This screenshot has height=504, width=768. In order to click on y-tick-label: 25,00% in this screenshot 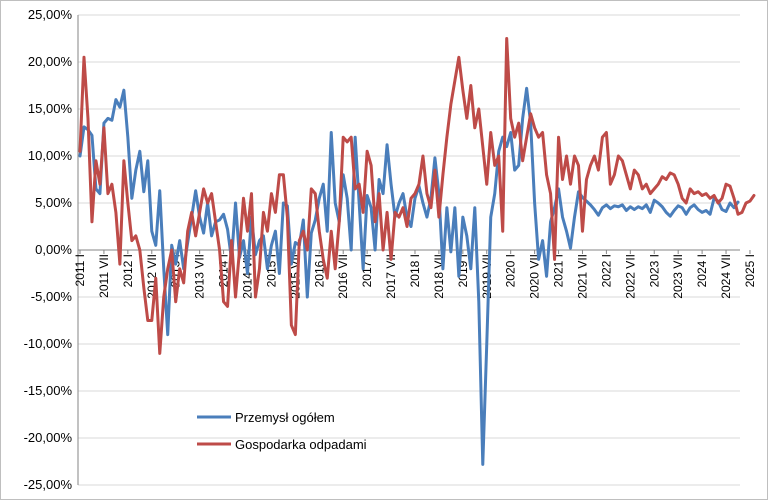, I will do `click(50, 14)`.